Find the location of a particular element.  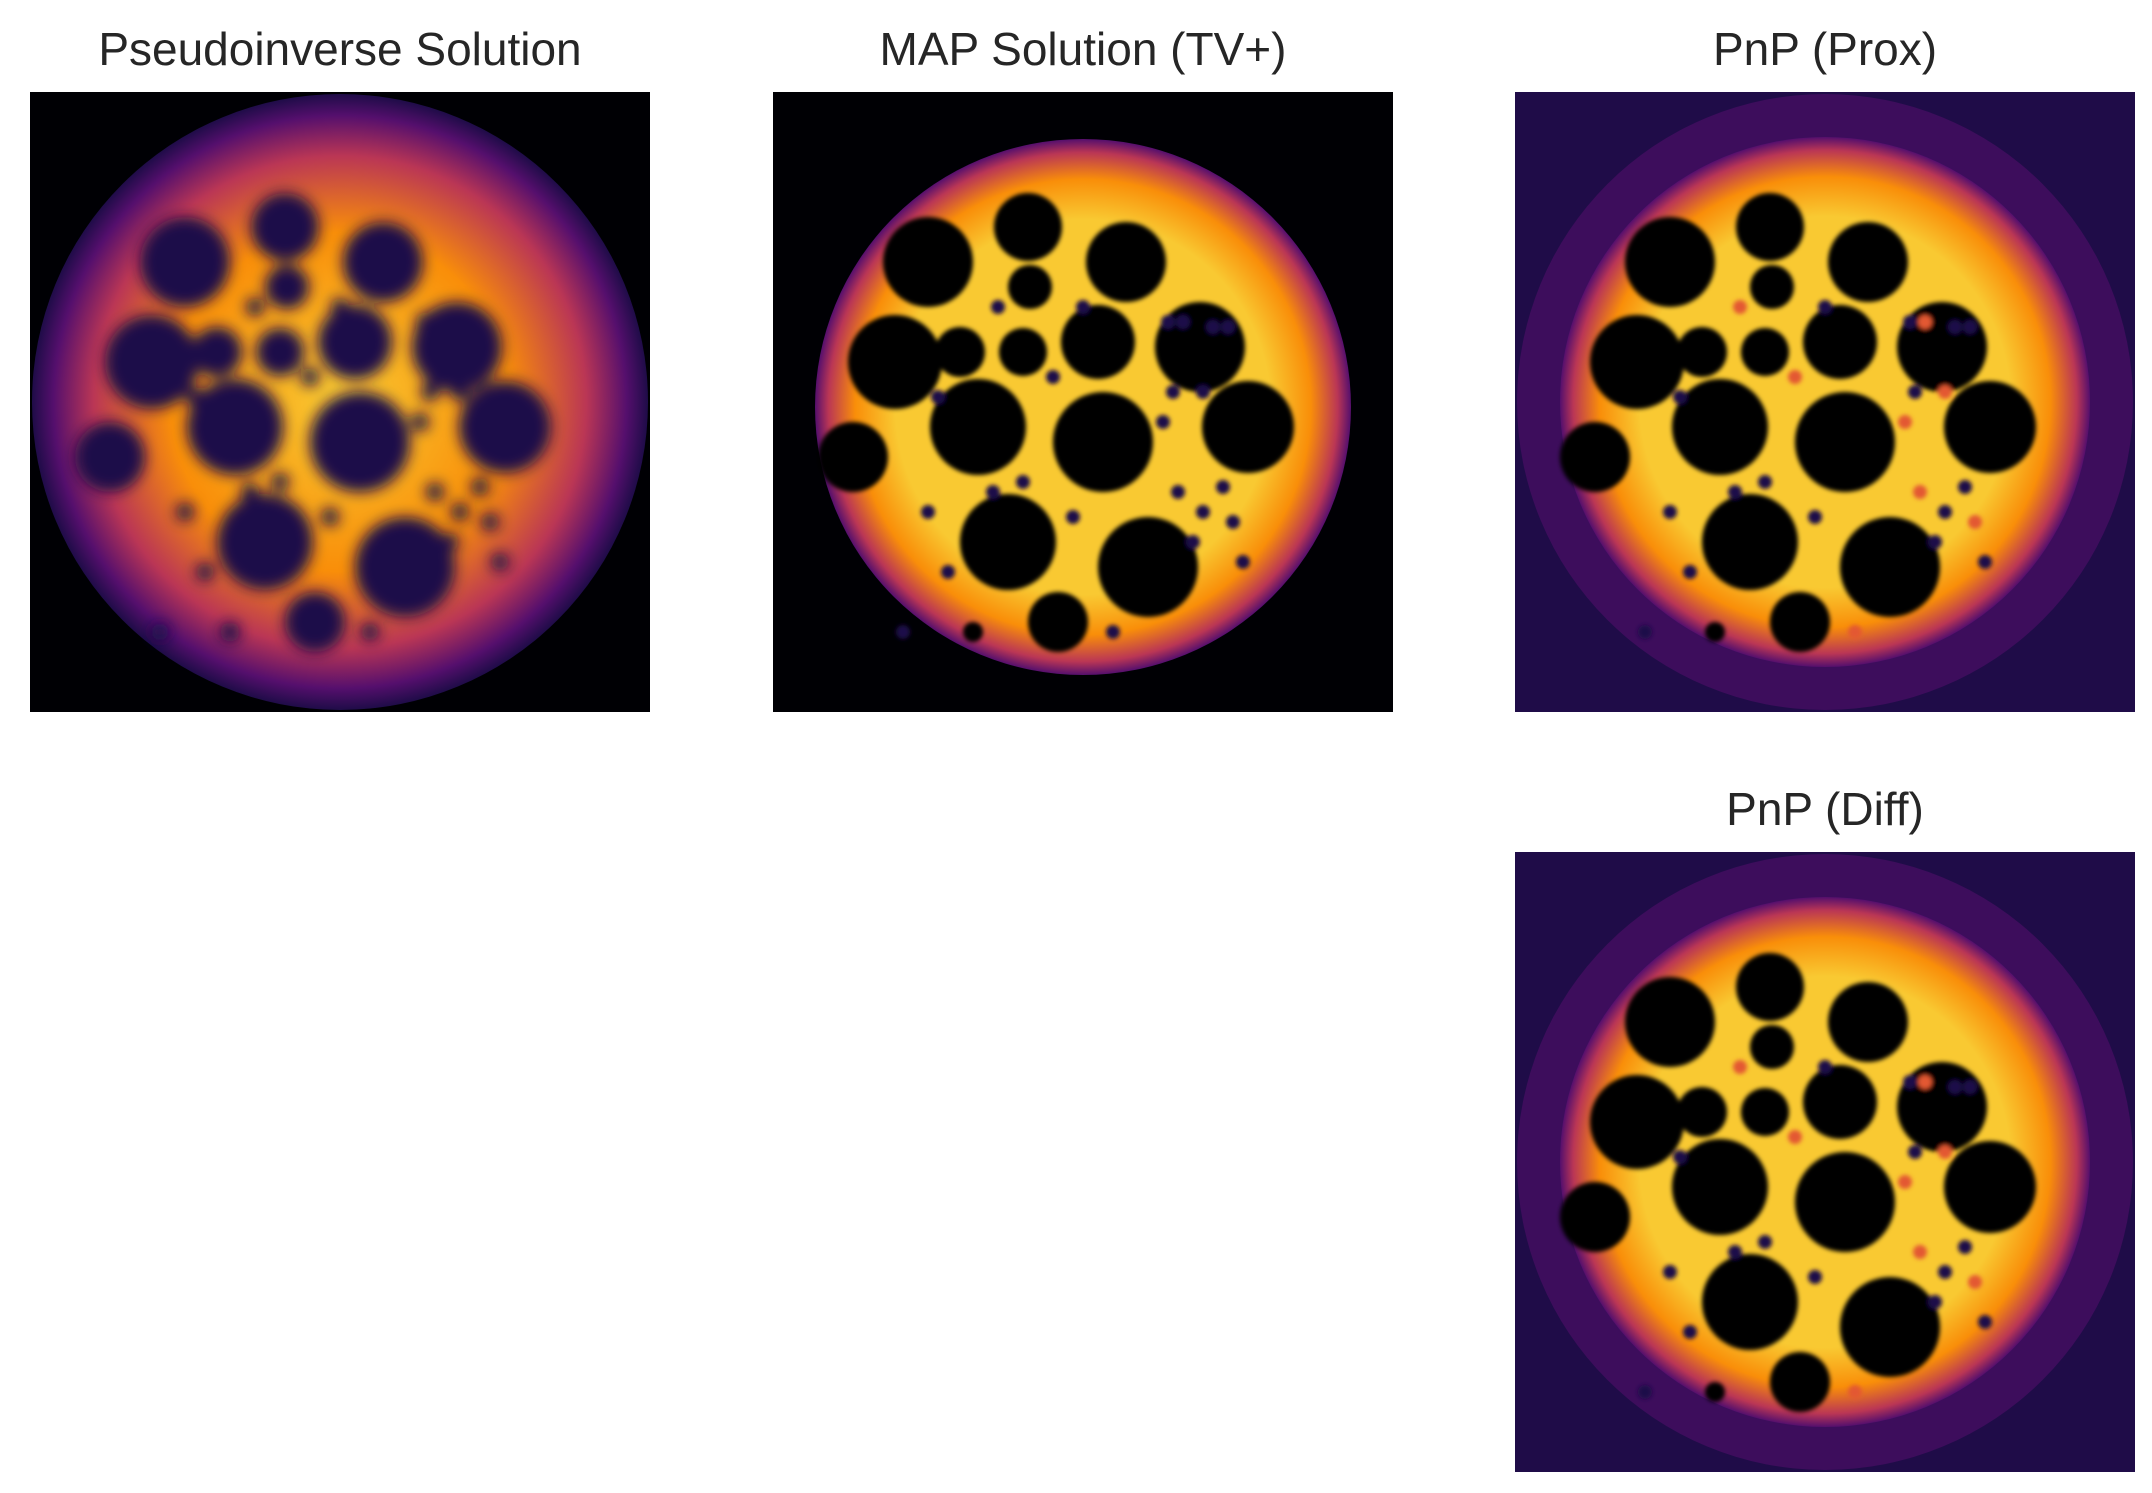

panel-title: Pseudoinverse Solution is located at coordinates (340, 49).